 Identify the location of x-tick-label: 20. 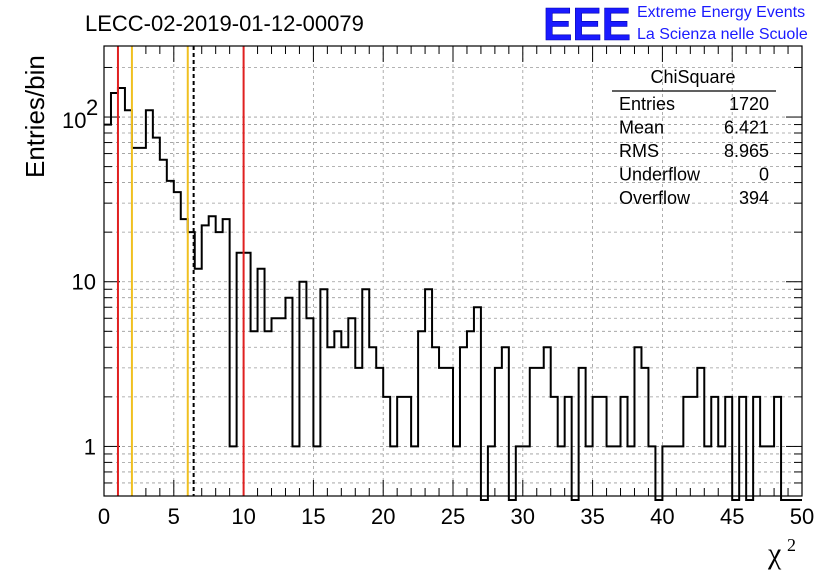
(383, 516).